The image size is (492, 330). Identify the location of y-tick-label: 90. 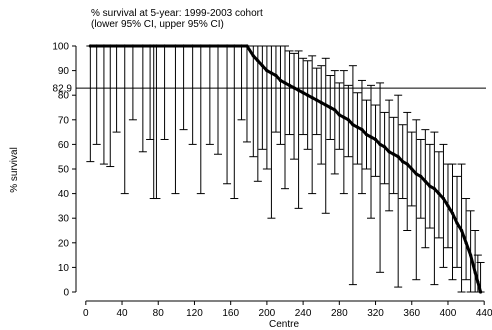
(64, 71).